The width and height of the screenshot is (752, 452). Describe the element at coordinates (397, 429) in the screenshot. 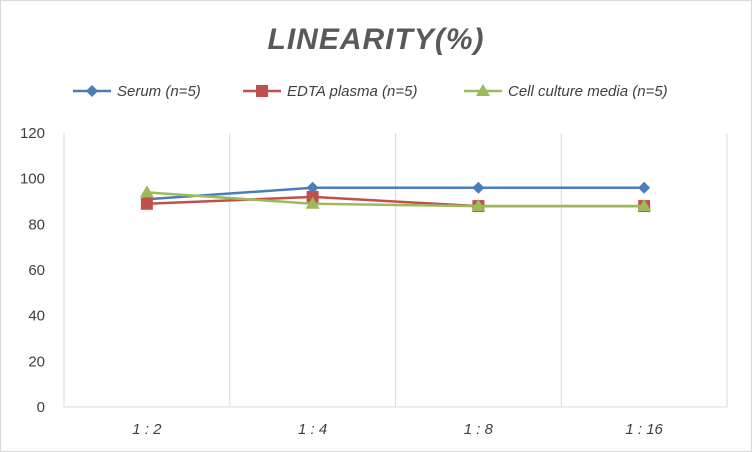

I see `x-axis: 1 : 2 1 : 4 1 : 8 1 : 16` at that location.